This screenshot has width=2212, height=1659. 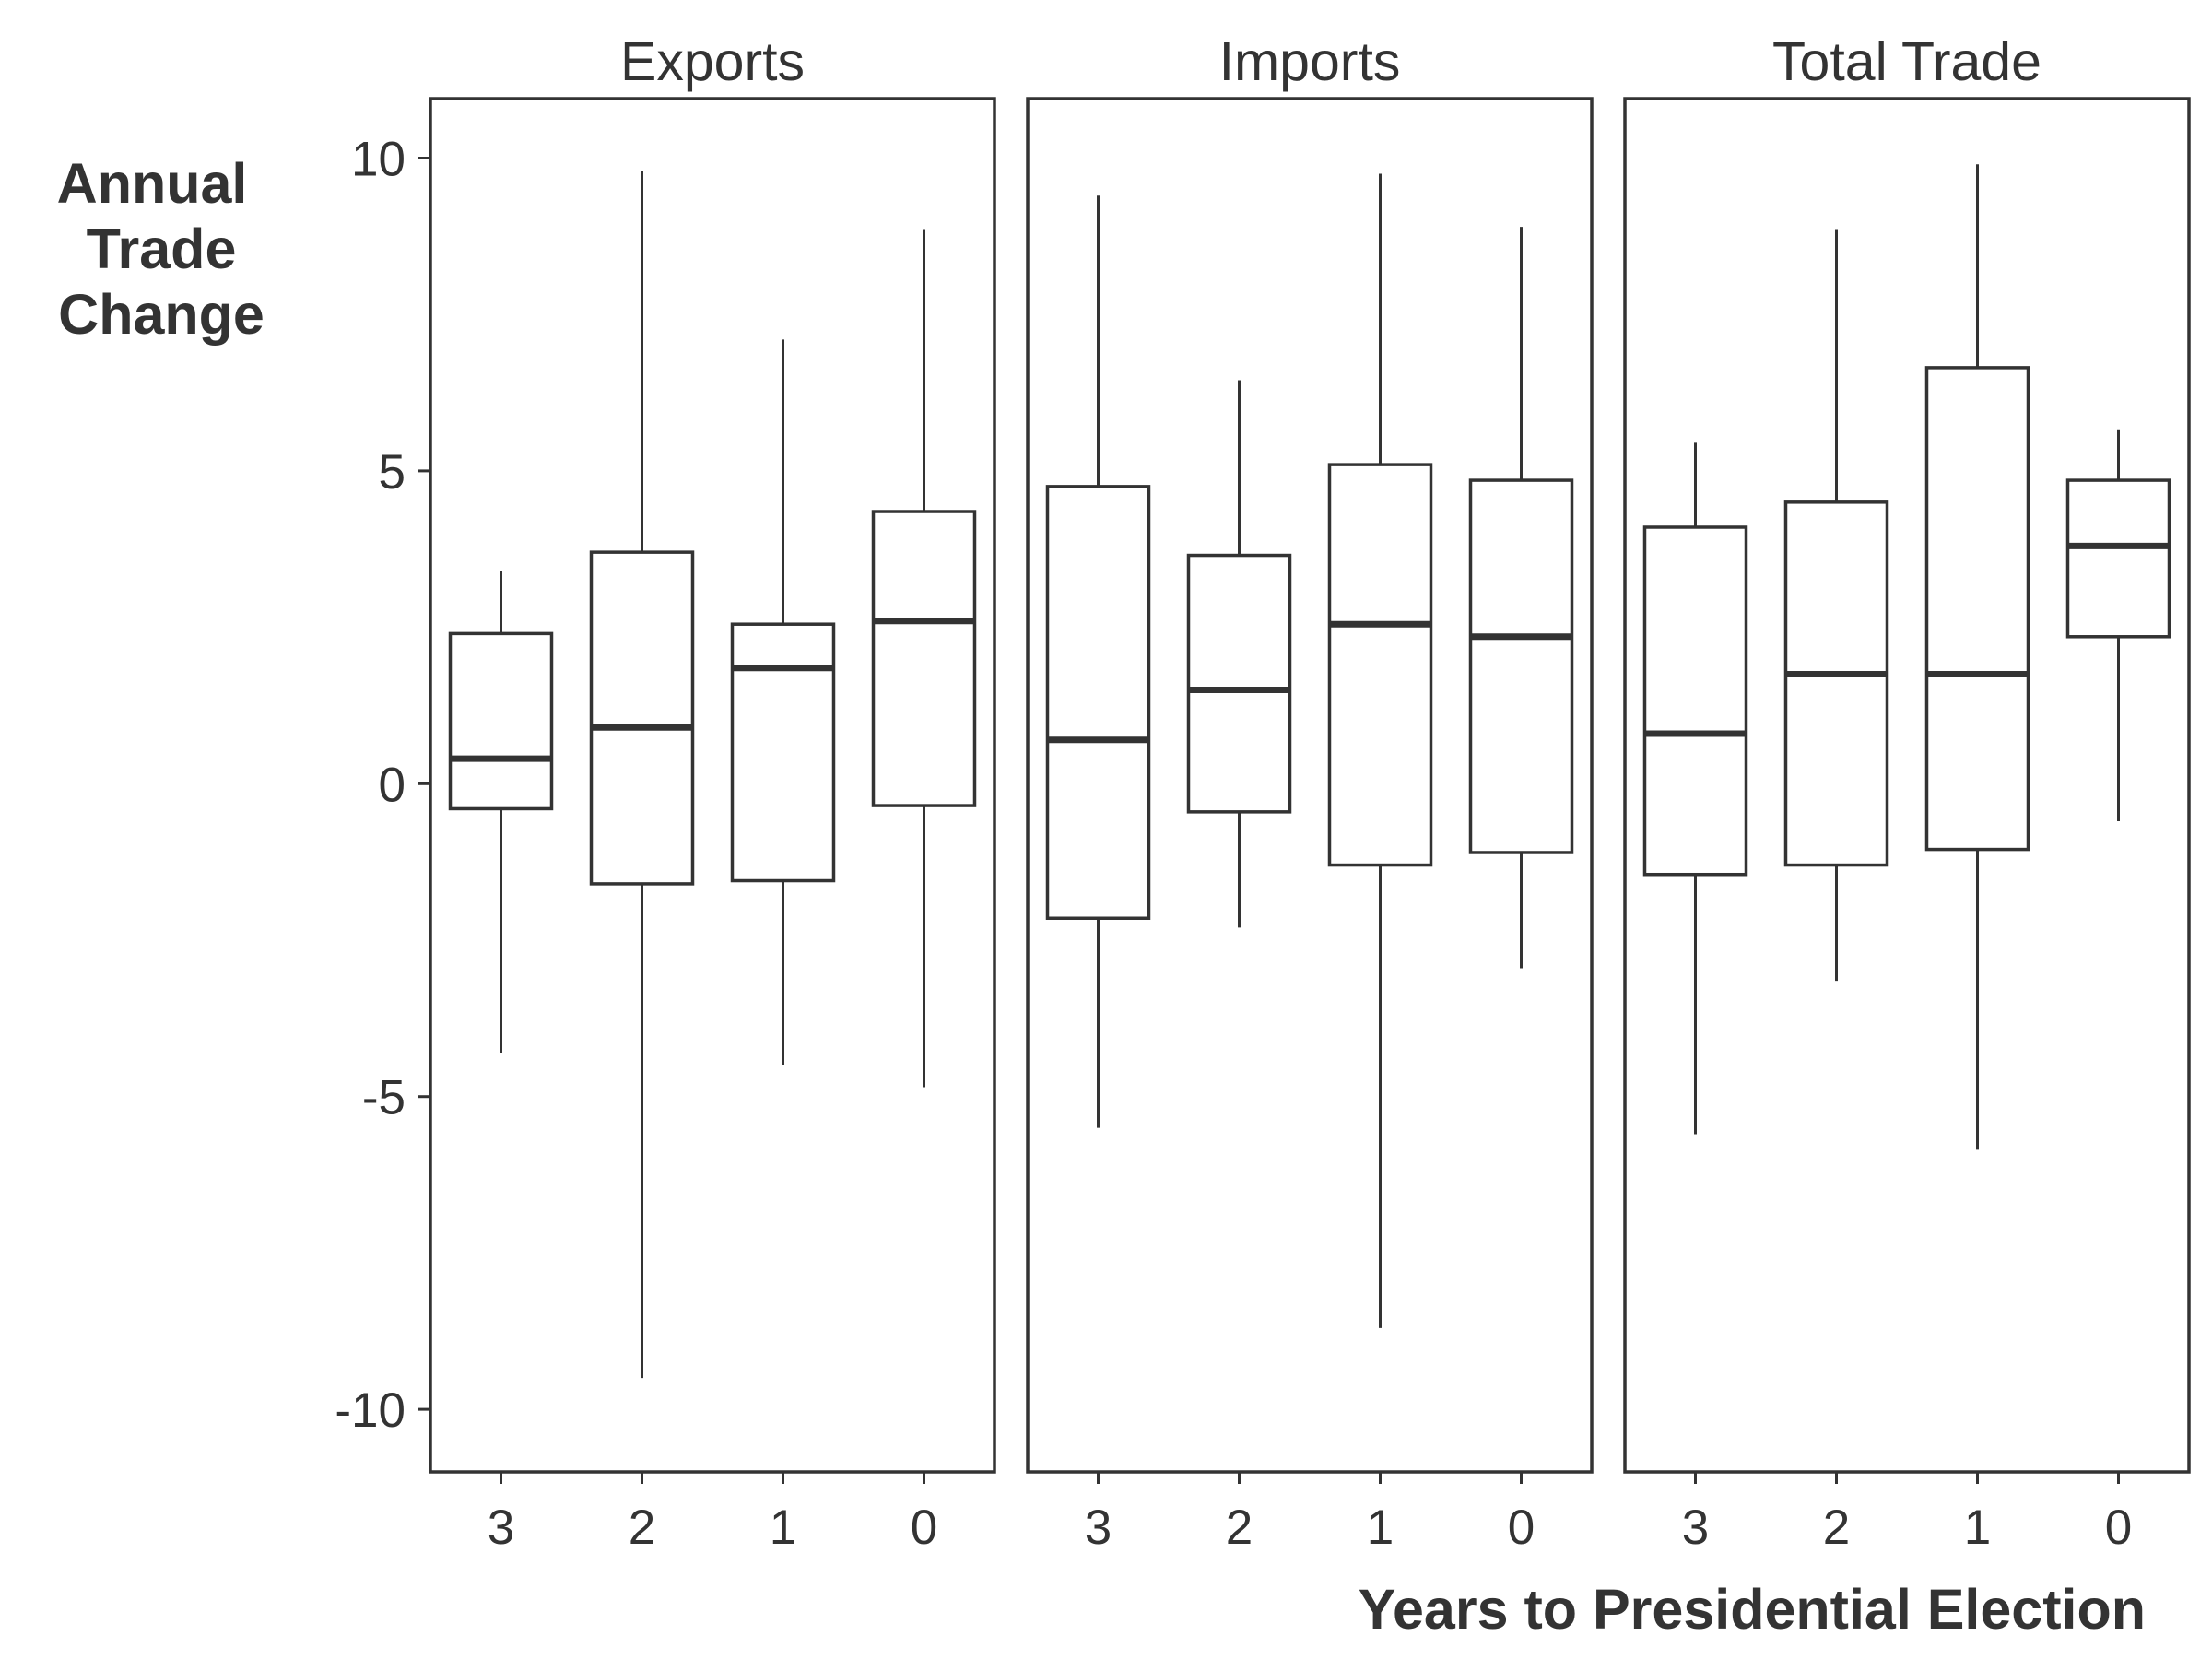 What do you see at coordinates (161, 314) in the screenshot?
I see `y-axis-title-line-3: Change` at bounding box center [161, 314].